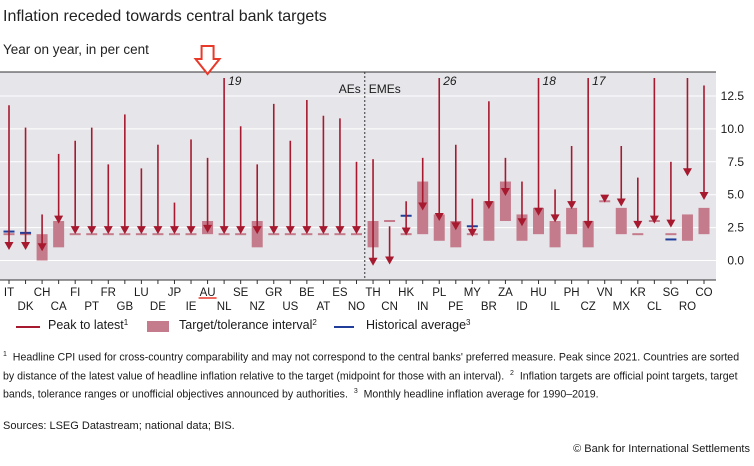  I want to click on x-tick-label: VN, so click(605, 293).